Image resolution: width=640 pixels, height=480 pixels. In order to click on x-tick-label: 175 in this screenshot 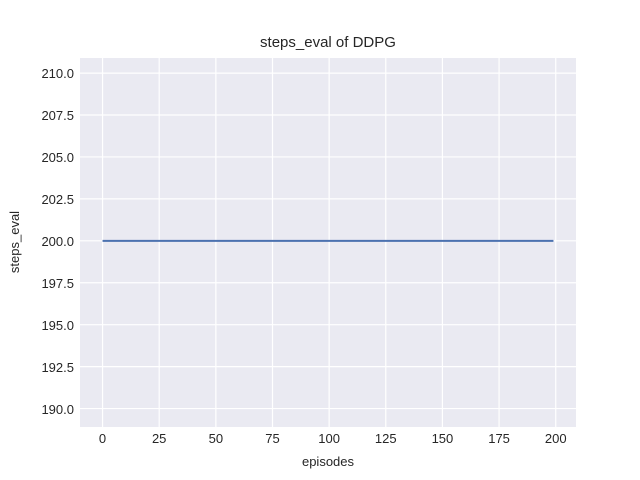, I will do `click(499, 438)`.